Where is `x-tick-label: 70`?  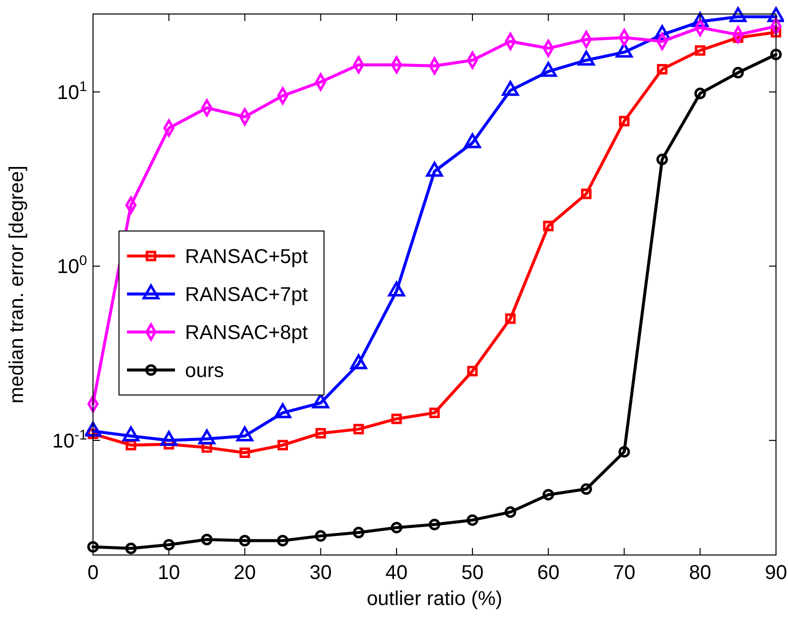
x-tick-label: 70 is located at coordinates (624, 573).